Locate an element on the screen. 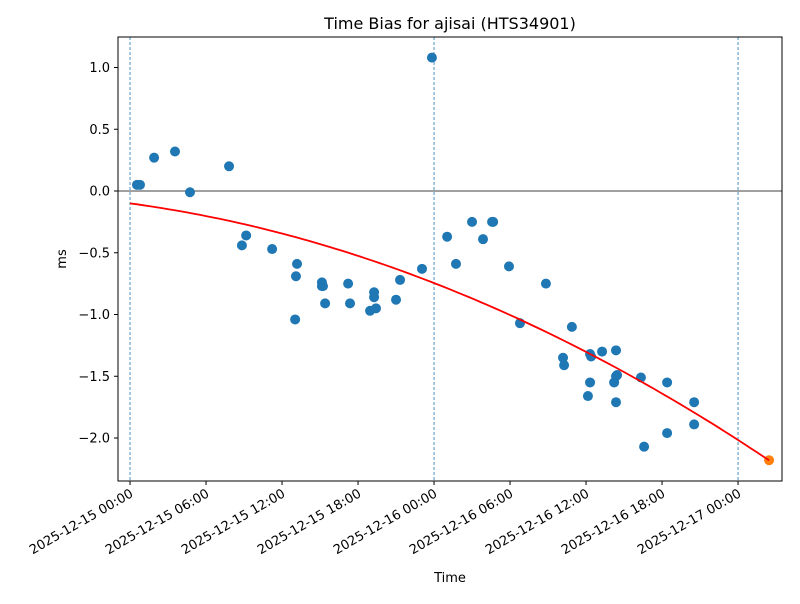 This screenshot has width=800, height=604. x-axis-label: Time is located at coordinates (449, 578).